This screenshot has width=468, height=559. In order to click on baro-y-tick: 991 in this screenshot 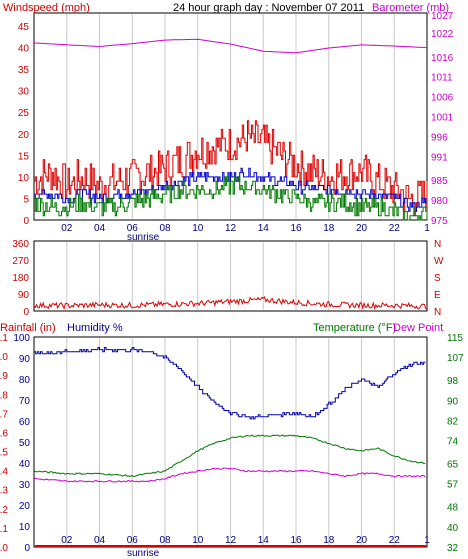, I will do `click(439, 157)`.